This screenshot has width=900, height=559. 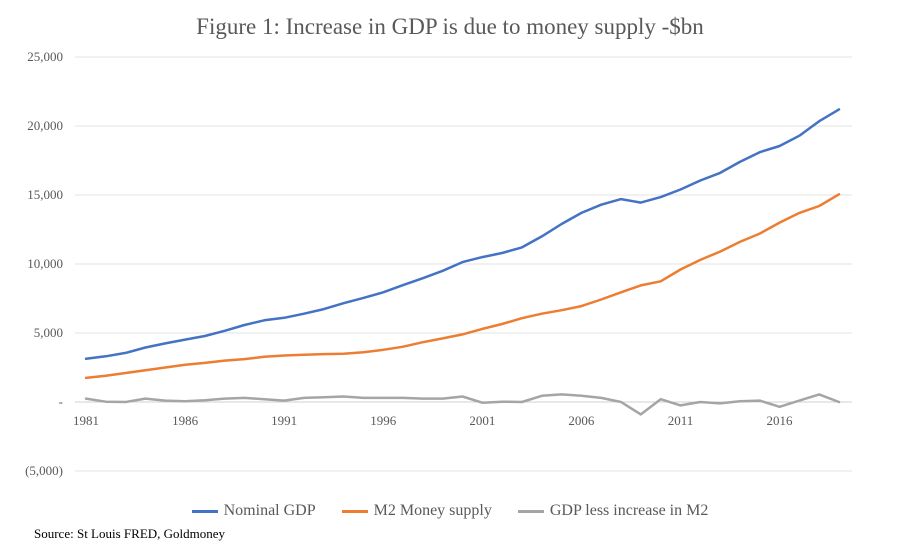 What do you see at coordinates (432, 510) in the screenshot?
I see `legend-label: M2 Money supply` at bounding box center [432, 510].